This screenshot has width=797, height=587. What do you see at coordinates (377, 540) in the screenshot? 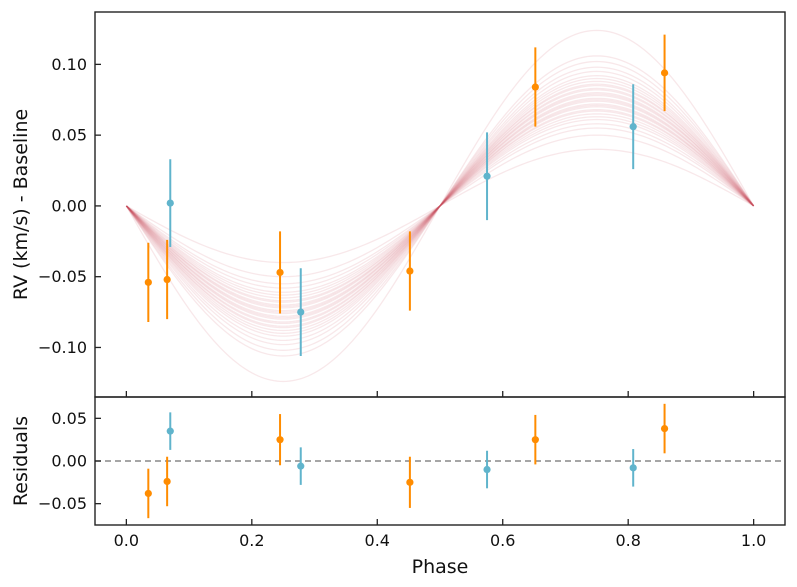
I see `x-tick-label: 0.4` at bounding box center [377, 540].